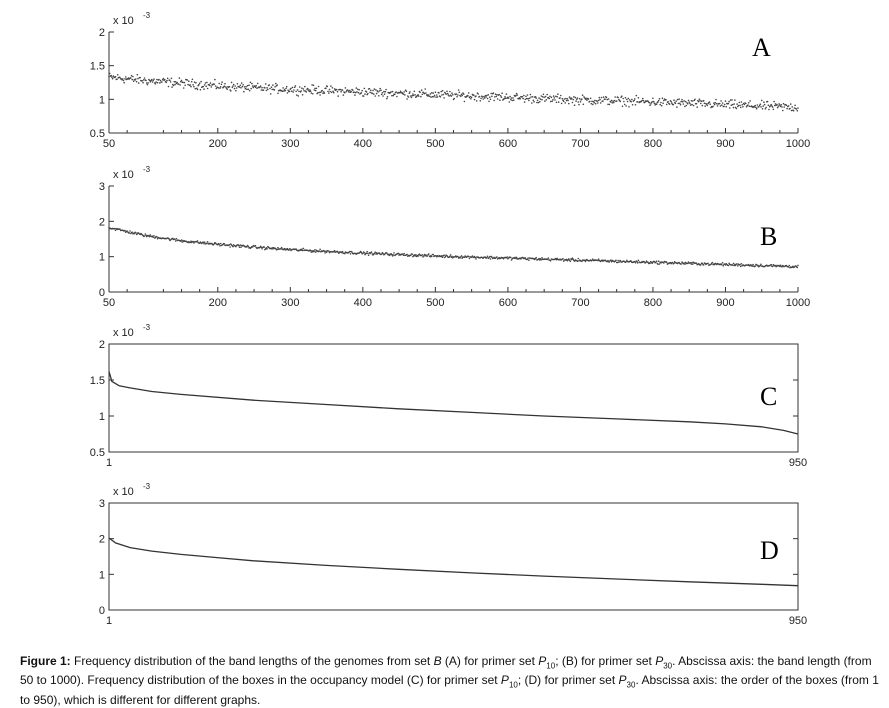 The image size is (889, 708). I want to click on panel-d-y-tick-label: 2, so click(102, 540).